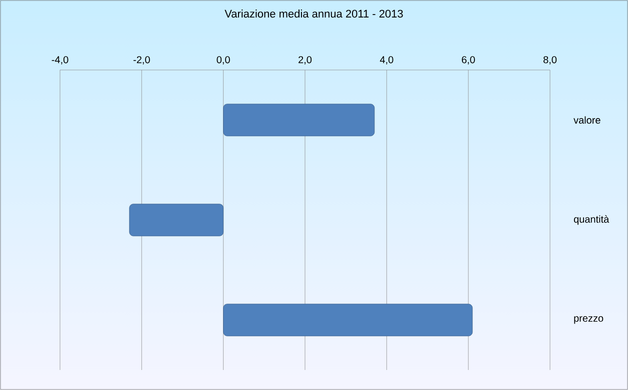 The height and width of the screenshot is (390, 628). I want to click on x-tick-label: 4,0, so click(387, 60).